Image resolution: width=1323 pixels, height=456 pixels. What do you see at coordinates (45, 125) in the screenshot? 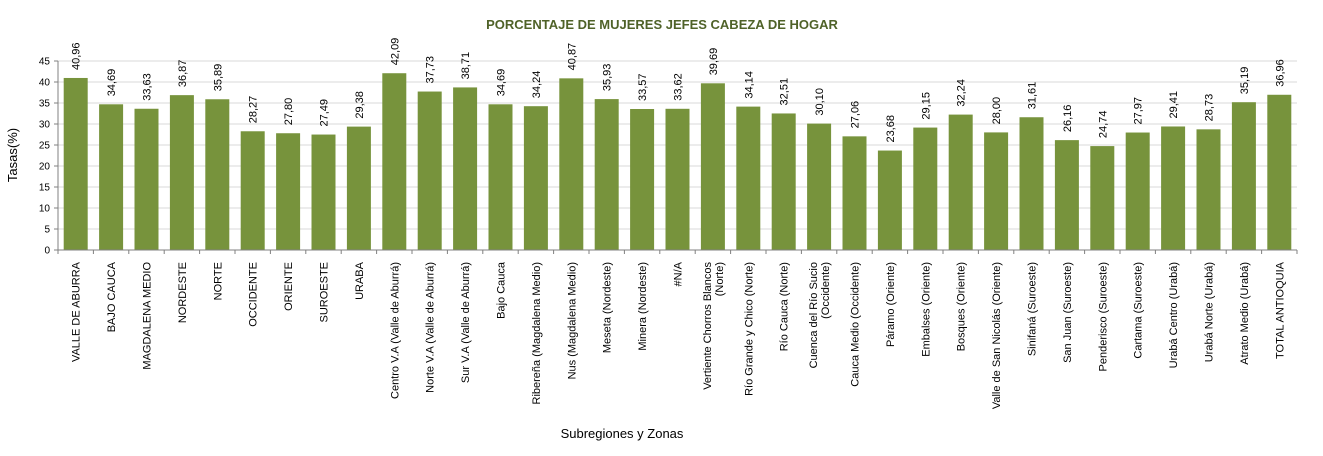
I see `y-tick-label: 30` at bounding box center [45, 125].